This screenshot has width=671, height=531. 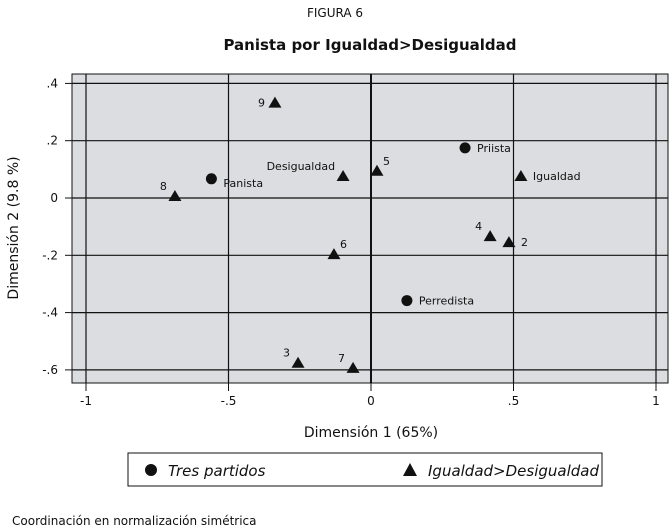 What do you see at coordinates (343, 244) in the screenshot?
I see `point-label: 6` at bounding box center [343, 244].